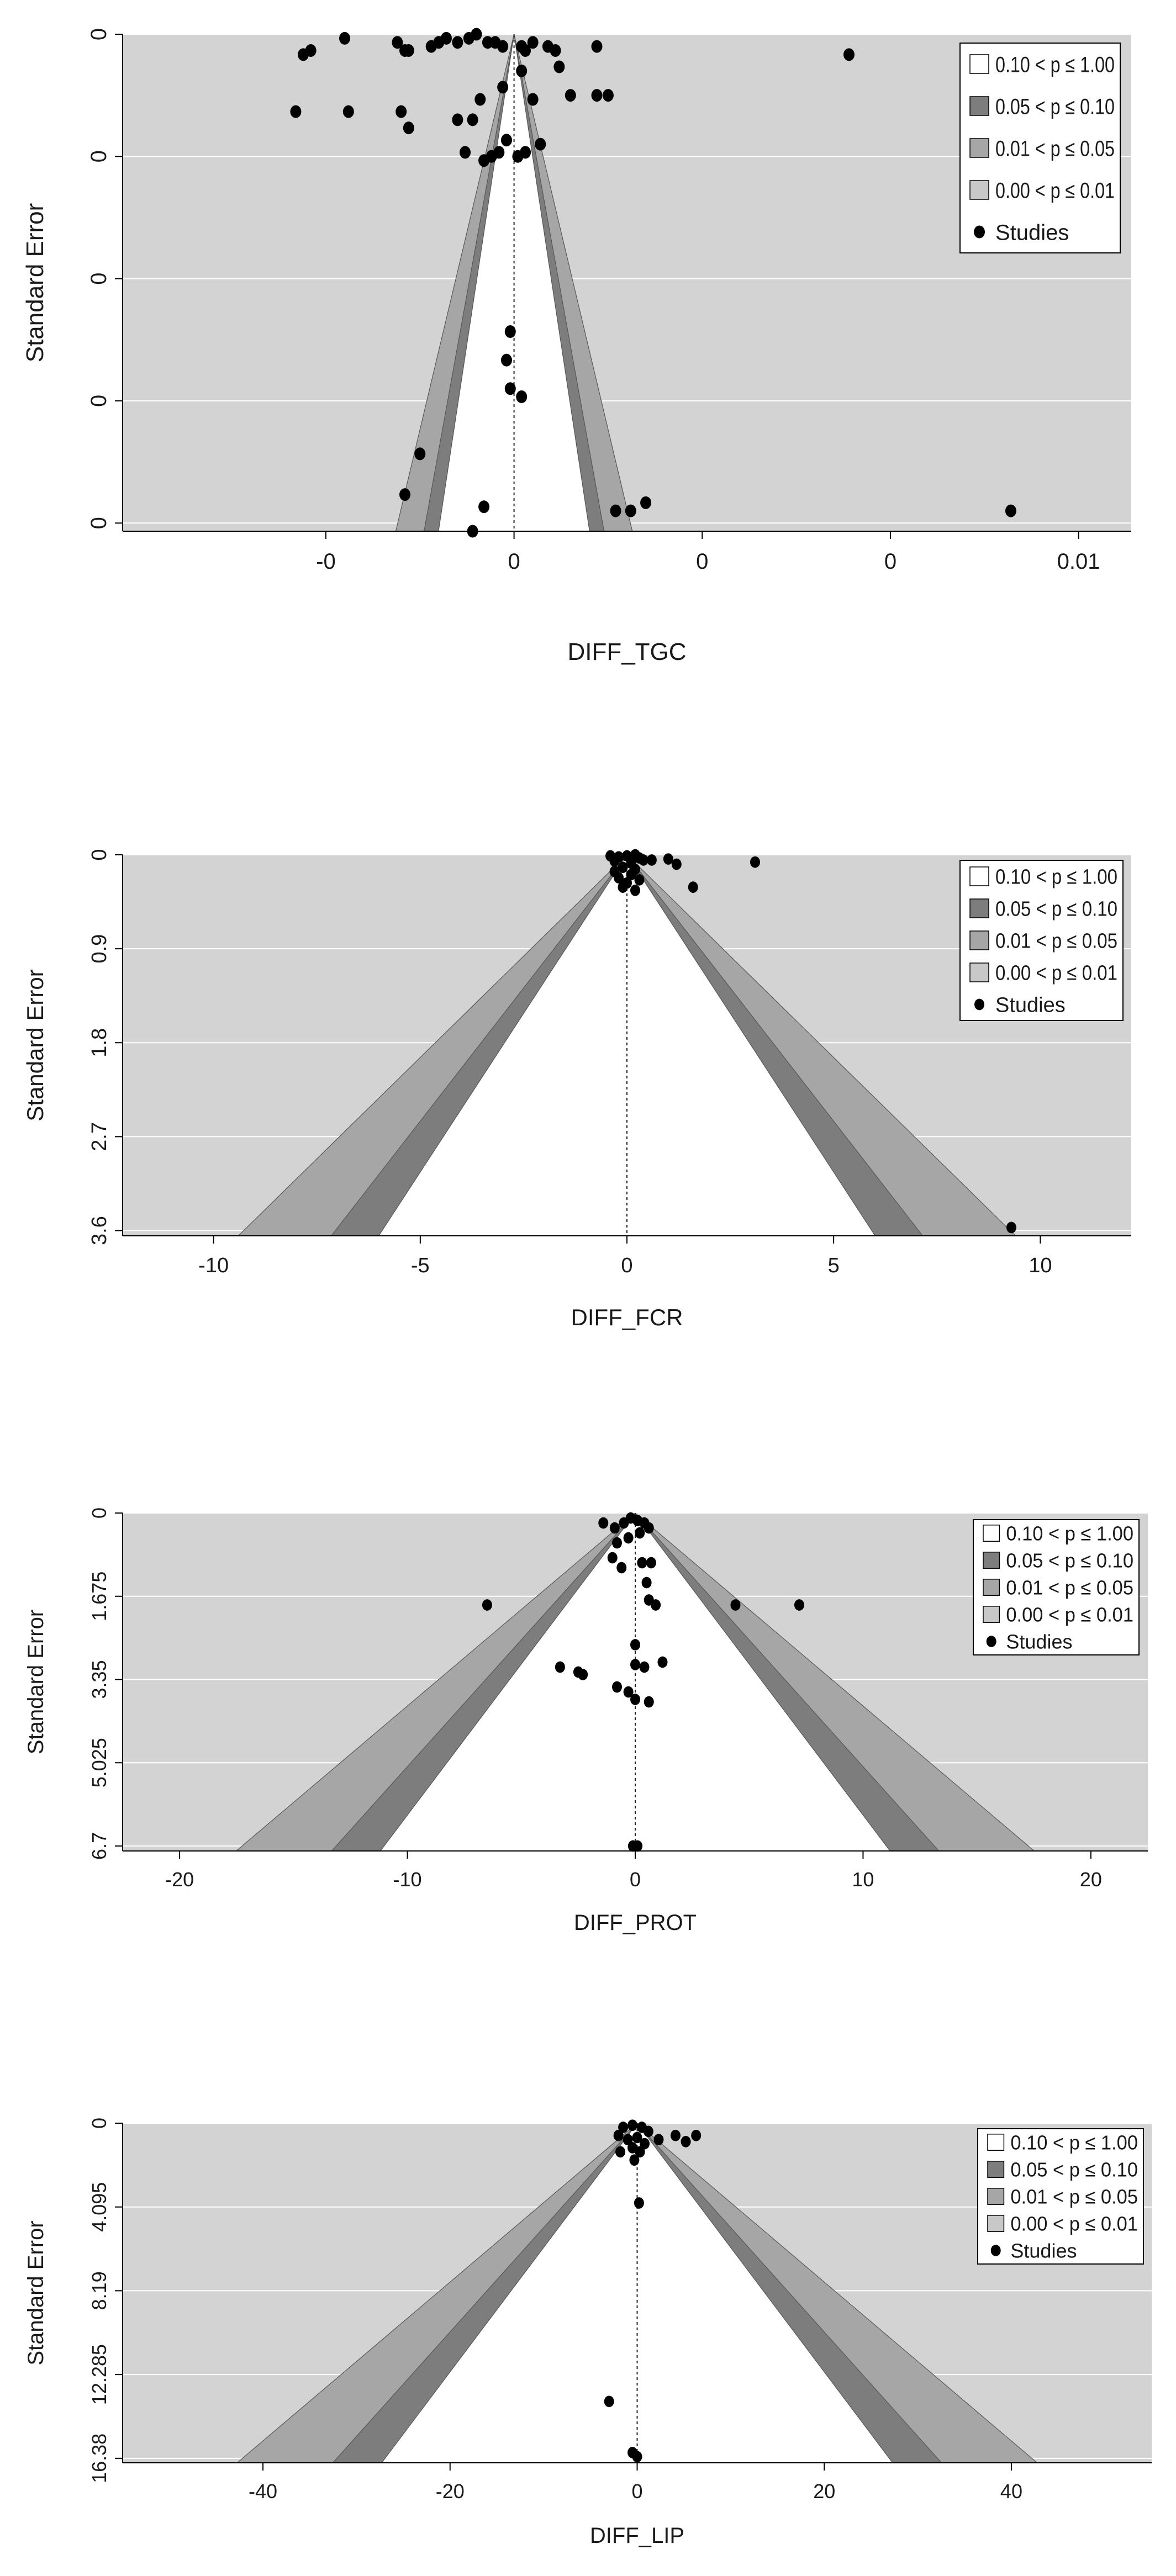  I want to click on funnel-contours, so click(627, 1045).